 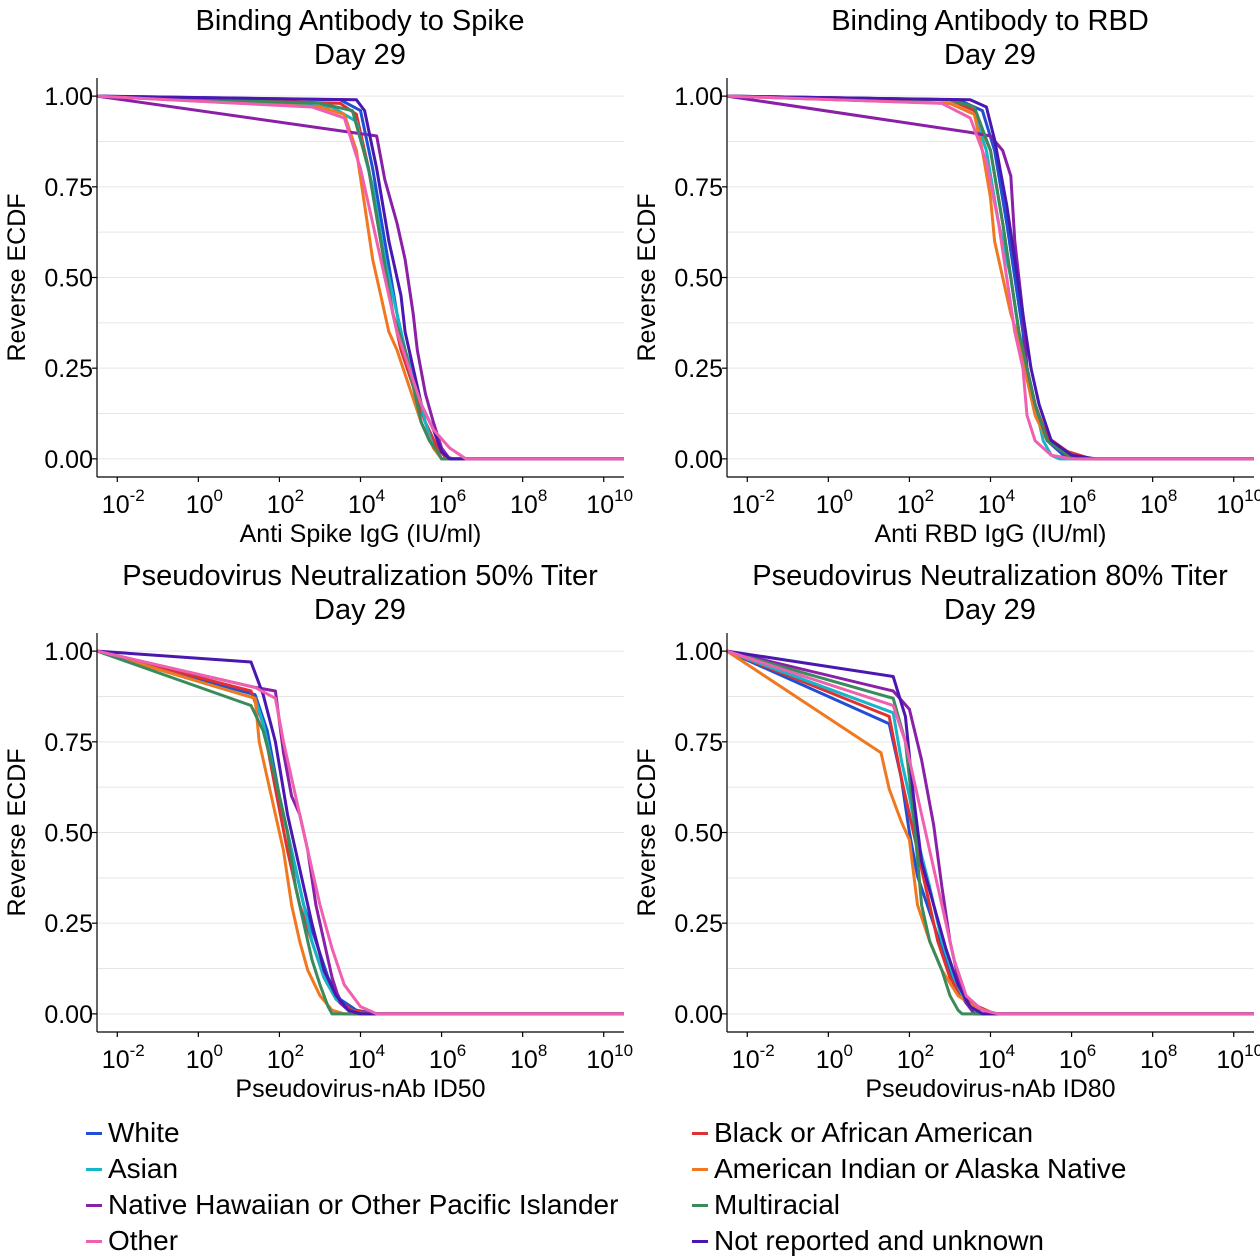 I want to click on legend-item: Other, so click(x=132, y=1241).